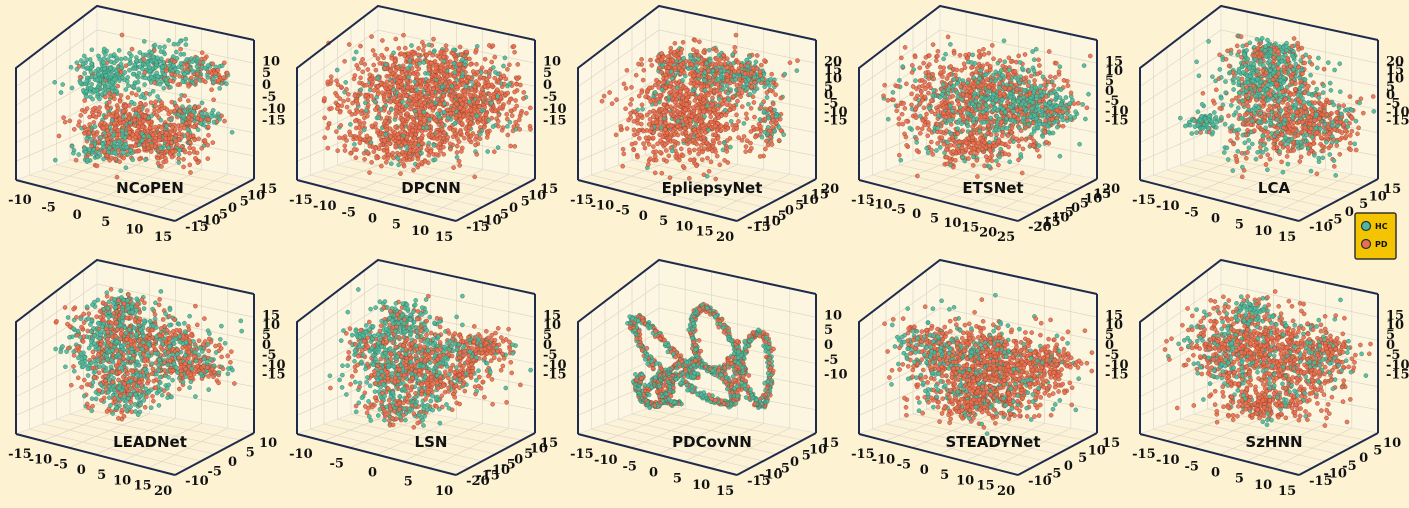  Describe the element at coordinates (643, 216) in the screenshot. I see `x-tick-label: 0` at that location.